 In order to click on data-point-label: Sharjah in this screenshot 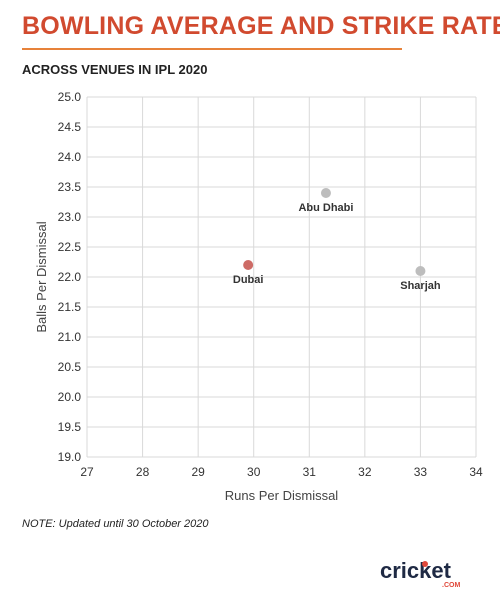, I will do `click(420, 286)`.